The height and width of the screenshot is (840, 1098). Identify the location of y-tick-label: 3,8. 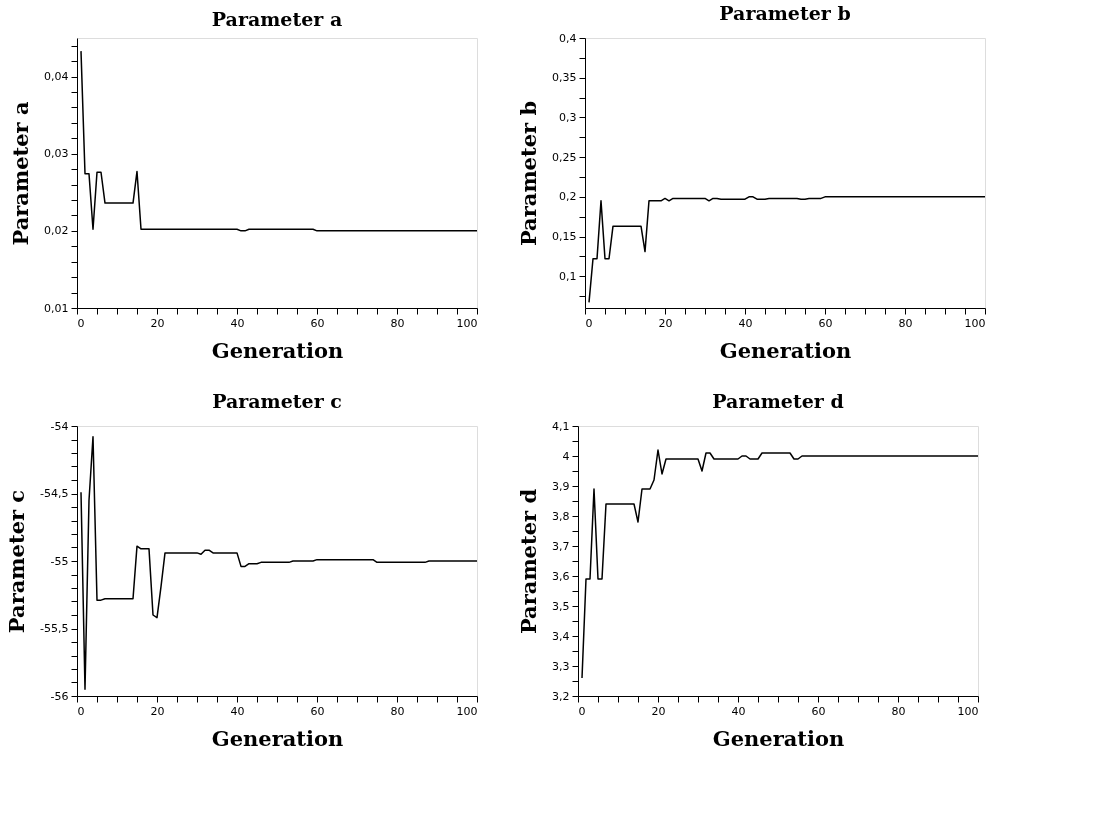
(561, 516).